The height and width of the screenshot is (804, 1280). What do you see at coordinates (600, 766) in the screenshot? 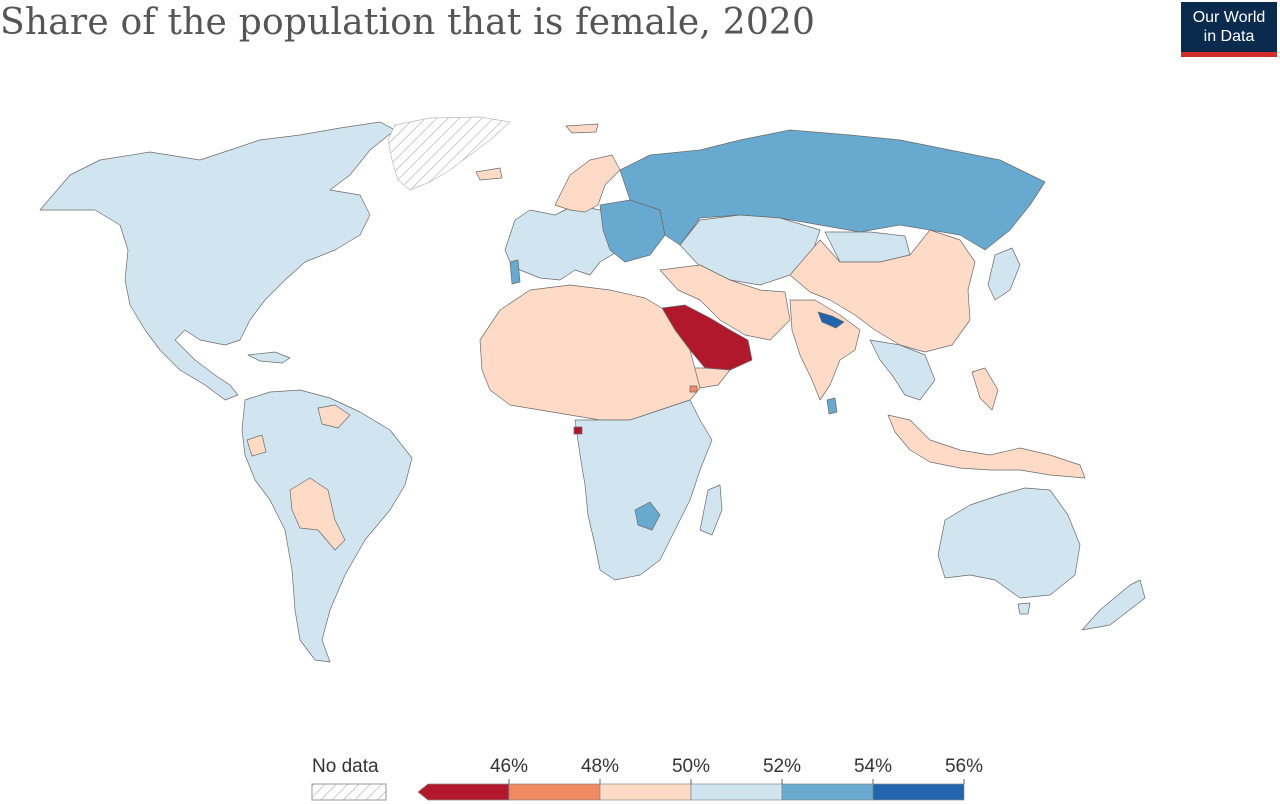
I see `legend-tick-48: 48%` at bounding box center [600, 766].